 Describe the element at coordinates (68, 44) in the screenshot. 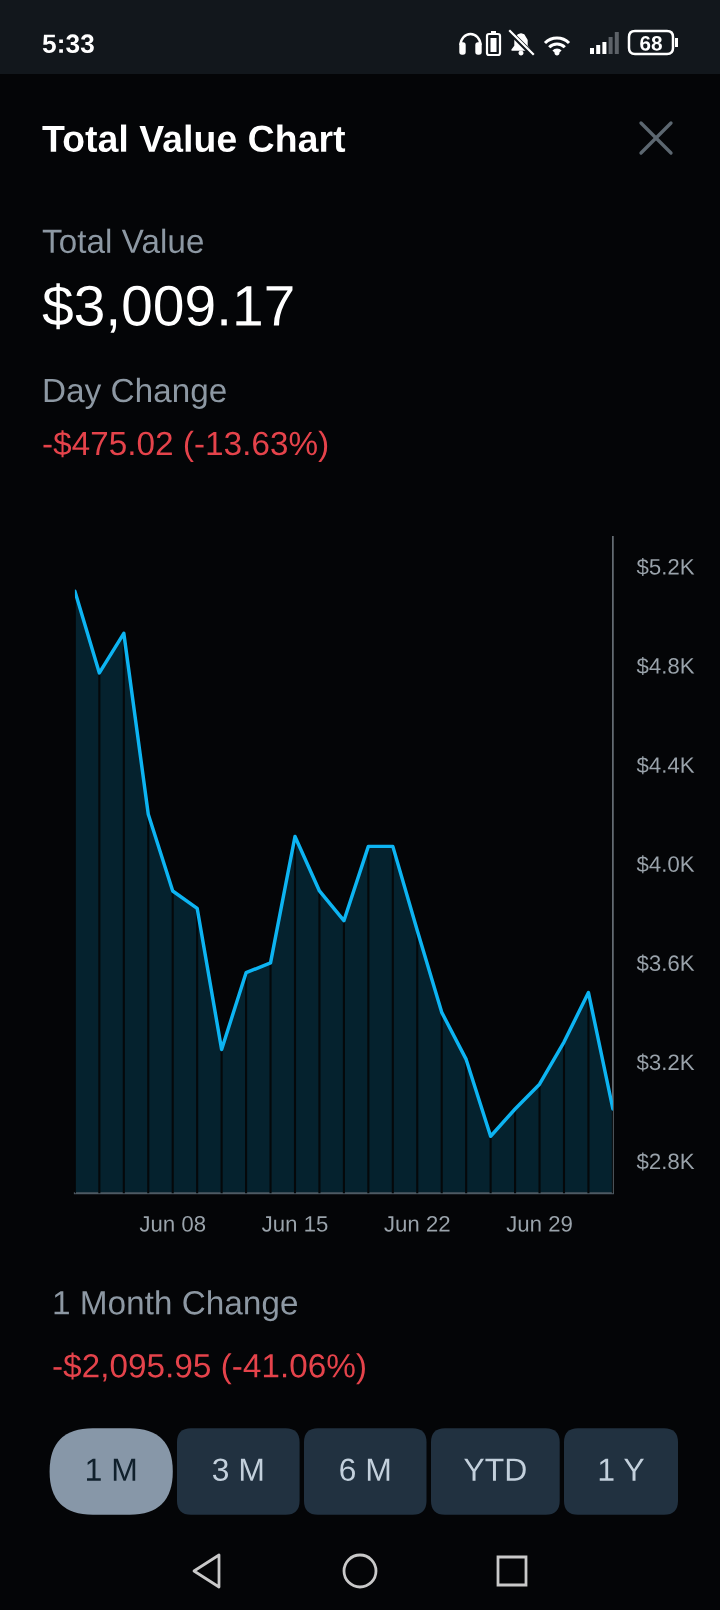

I see `text: 5:33` at that location.